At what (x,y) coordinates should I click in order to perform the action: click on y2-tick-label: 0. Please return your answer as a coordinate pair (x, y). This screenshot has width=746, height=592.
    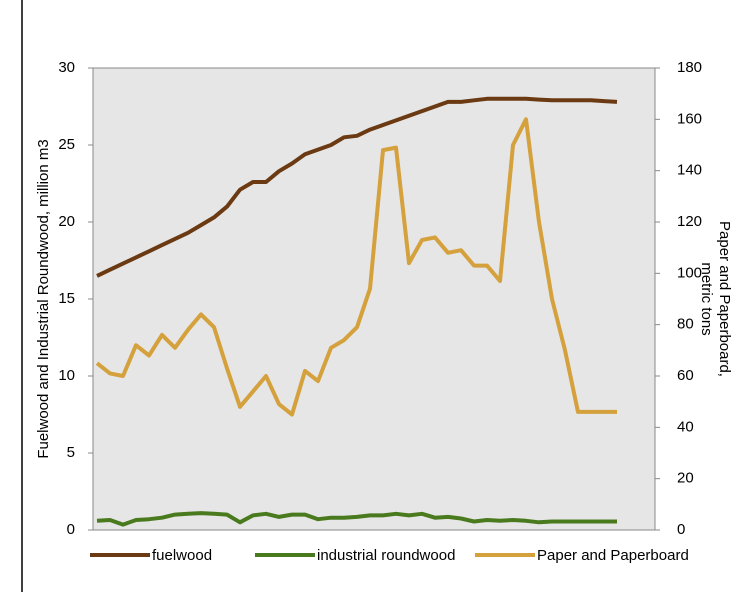
    Looking at the image, I should click on (681, 529).